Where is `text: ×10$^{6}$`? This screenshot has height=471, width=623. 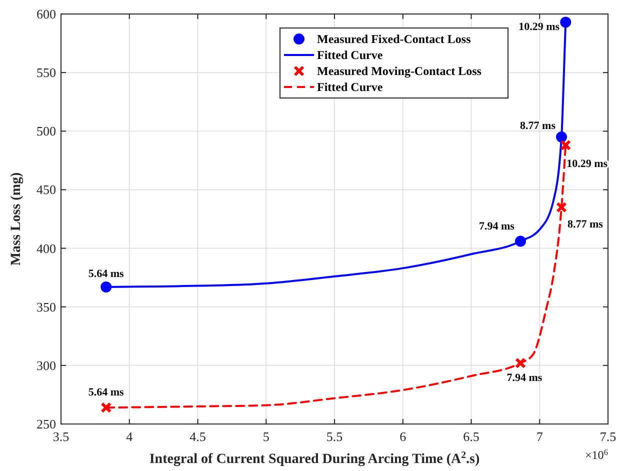 text: ×10$^{6}$ is located at coordinates (596, 455).